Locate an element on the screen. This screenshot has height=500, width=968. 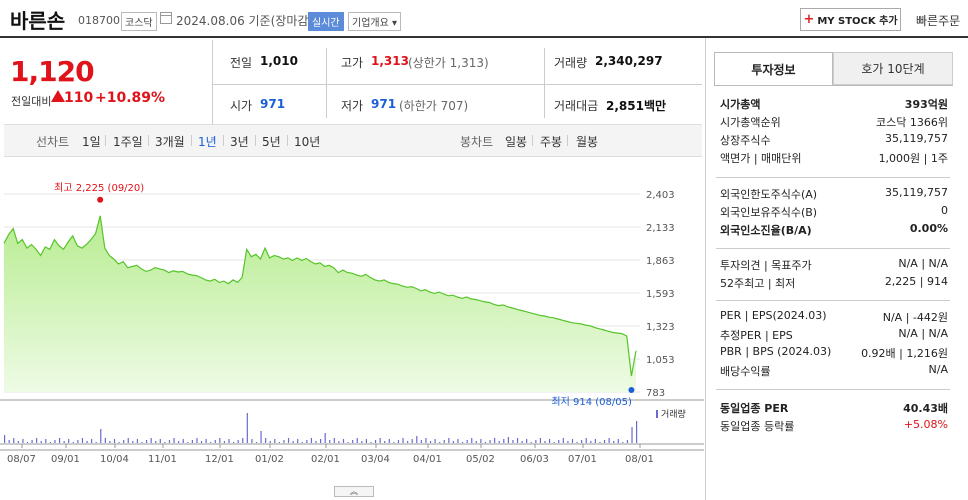
x-tick-label: 05/02 is located at coordinates (480, 459).